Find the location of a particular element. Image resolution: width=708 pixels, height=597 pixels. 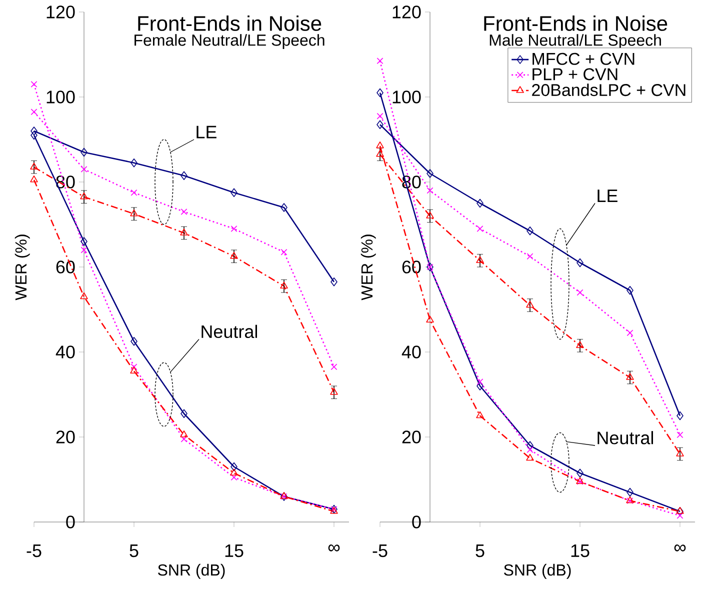

text: Male Neutral/LE Speech is located at coordinates (575, 42).